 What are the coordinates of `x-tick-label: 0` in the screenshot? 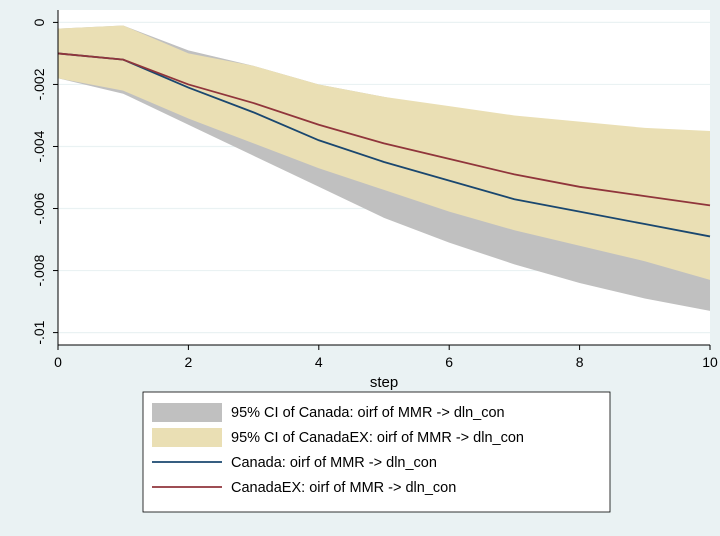 It's located at (58, 362).